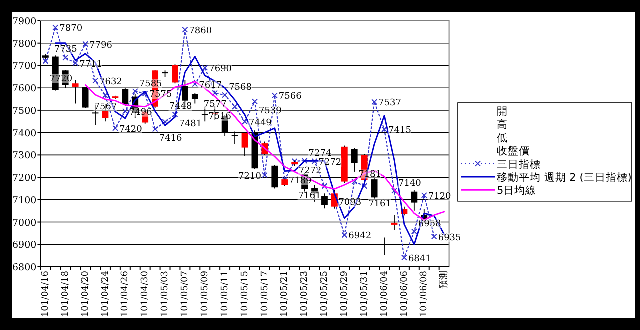  Describe the element at coordinates (502, 125) in the screenshot. I see `text: 高` at that location.